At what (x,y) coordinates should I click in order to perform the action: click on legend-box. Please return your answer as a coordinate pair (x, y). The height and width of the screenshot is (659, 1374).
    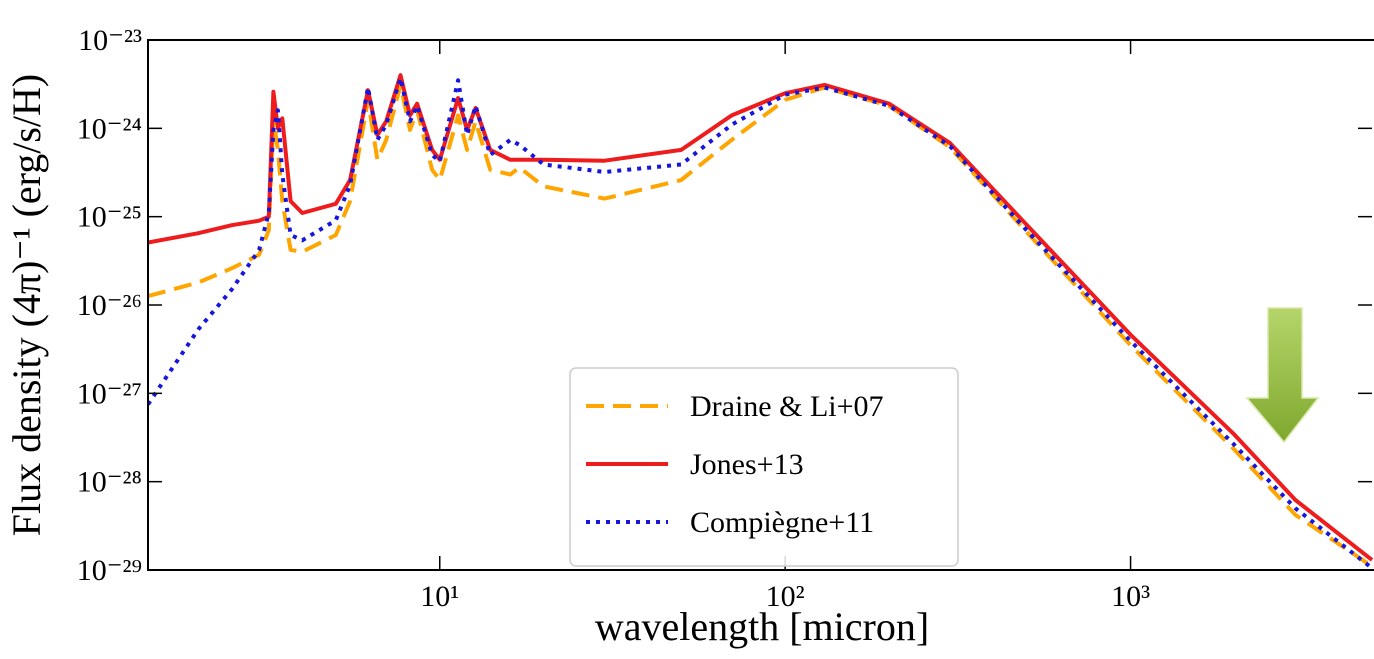
    Looking at the image, I should click on (764, 467).